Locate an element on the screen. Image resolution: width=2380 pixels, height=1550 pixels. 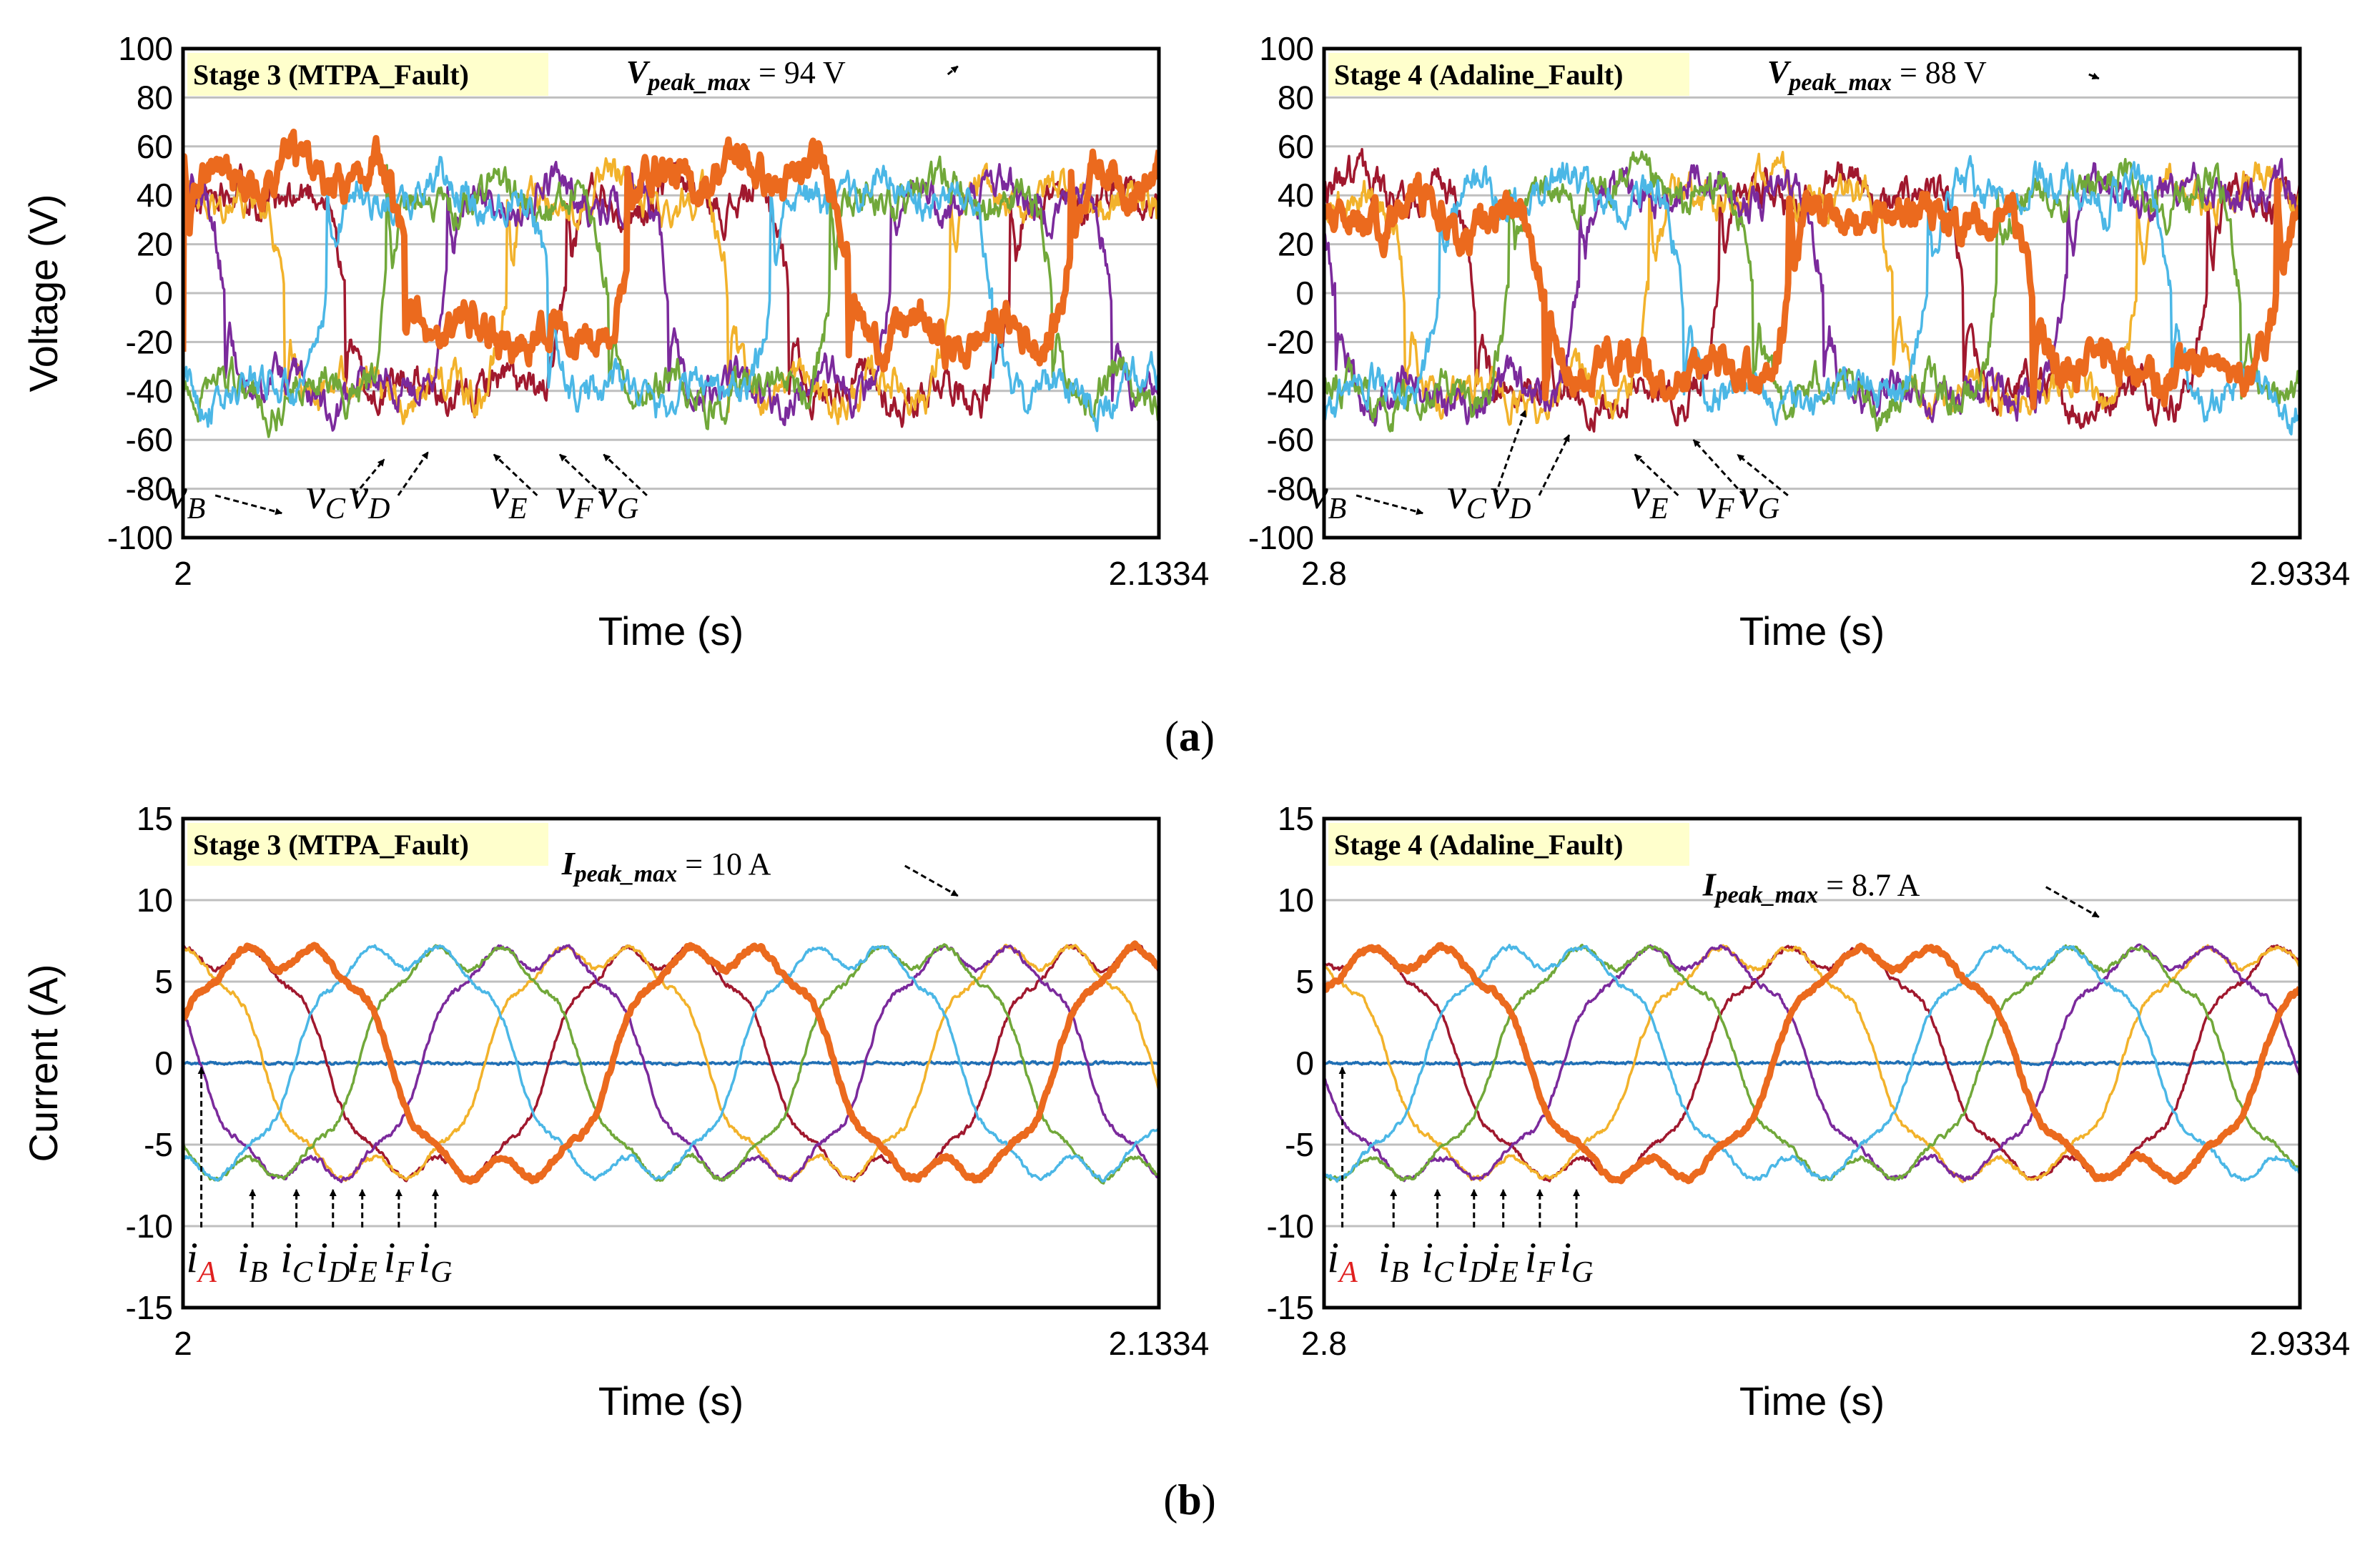
y-tick-label: -15 is located at coordinates (1290, 1307).